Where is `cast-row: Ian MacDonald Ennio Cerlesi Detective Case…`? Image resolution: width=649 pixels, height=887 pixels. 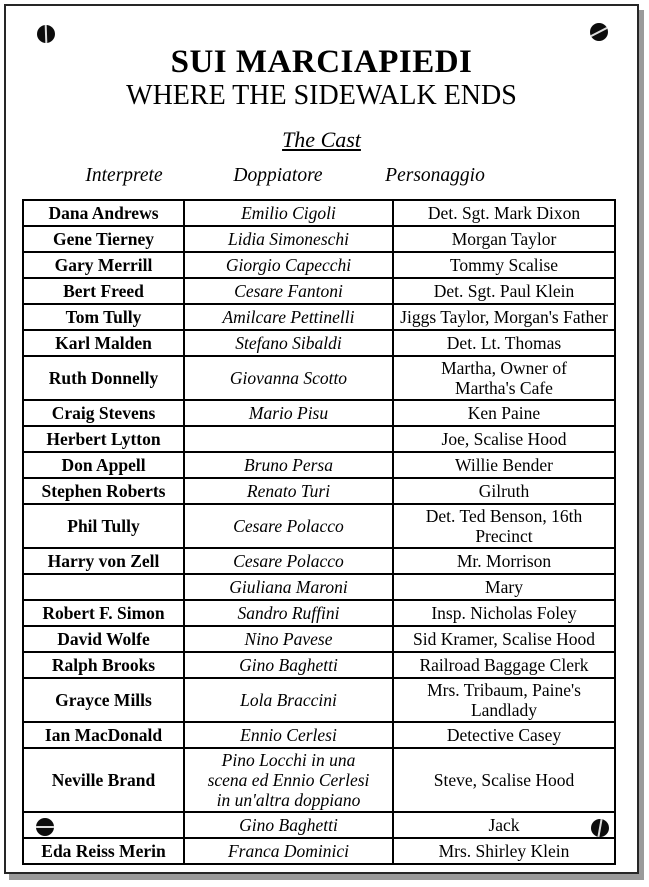
cast-row: Ian MacDonald Ennio Cerlesi Detective Case… is located at coordinates (319, 735).